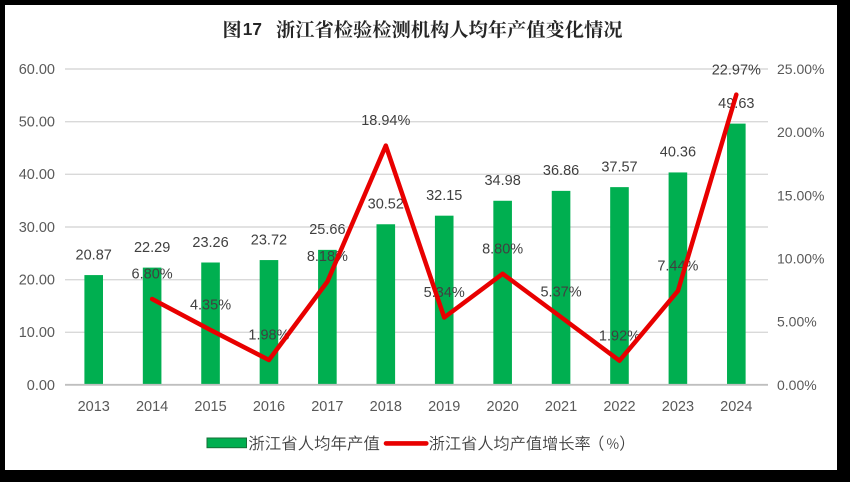  Describe the element at coordinates (800, 259) in the screenshot. I see `svg-text: 10.00%` at that location.